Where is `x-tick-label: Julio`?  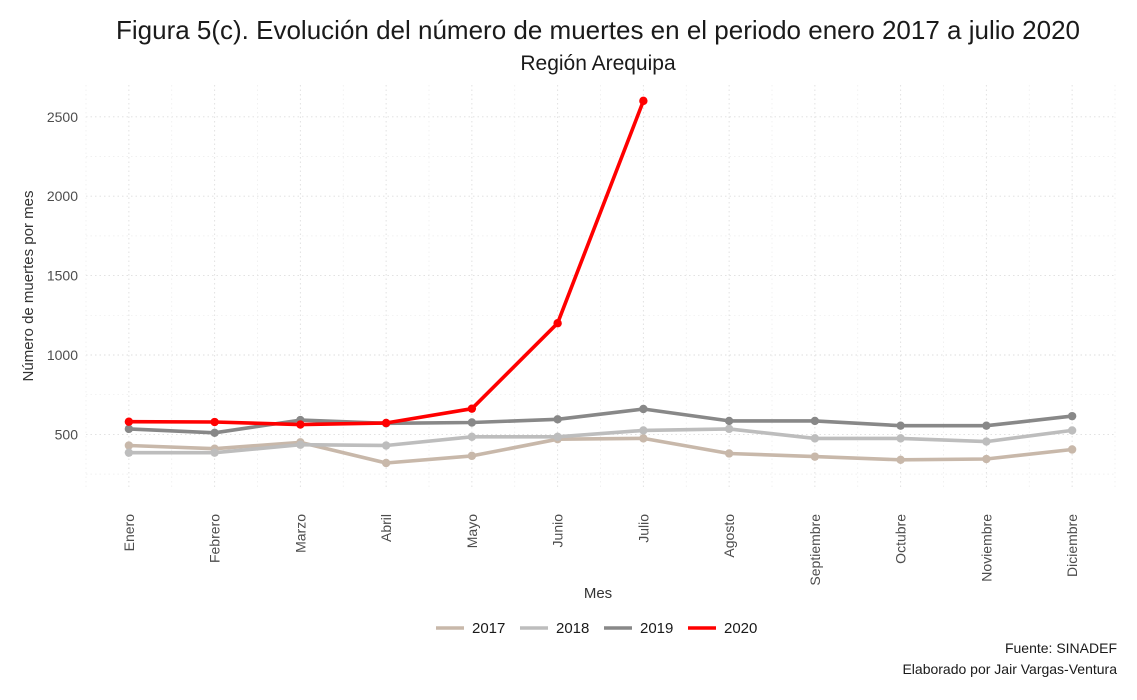
x-tick-label: Julio is located at coordinates (643, 528).